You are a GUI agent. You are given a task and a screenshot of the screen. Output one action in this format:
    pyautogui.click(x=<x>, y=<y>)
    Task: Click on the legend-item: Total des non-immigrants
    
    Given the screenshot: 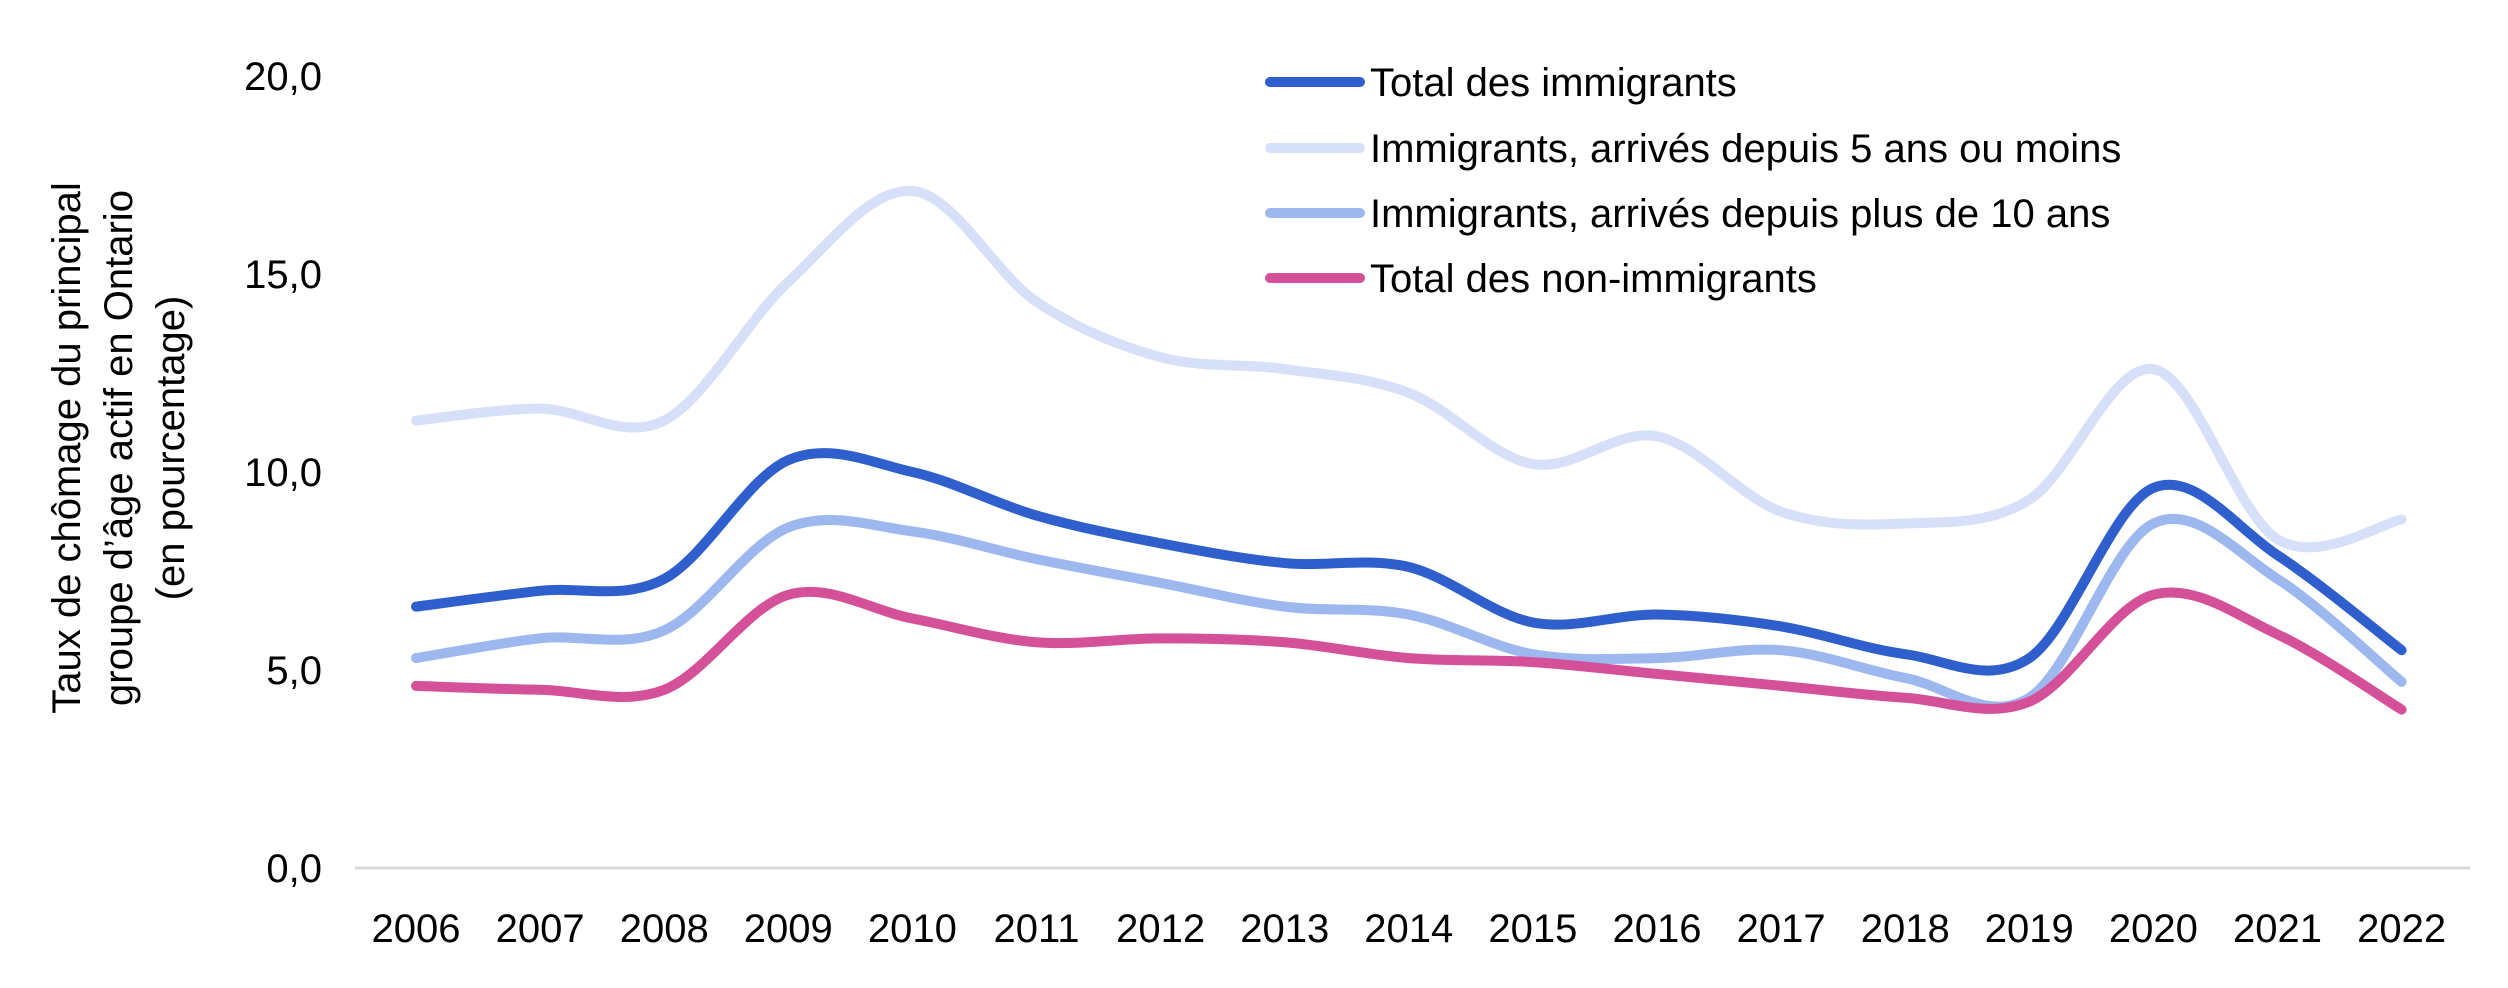 What is the action you would take?
    pyautogui.click(x=1541, y=279)
    